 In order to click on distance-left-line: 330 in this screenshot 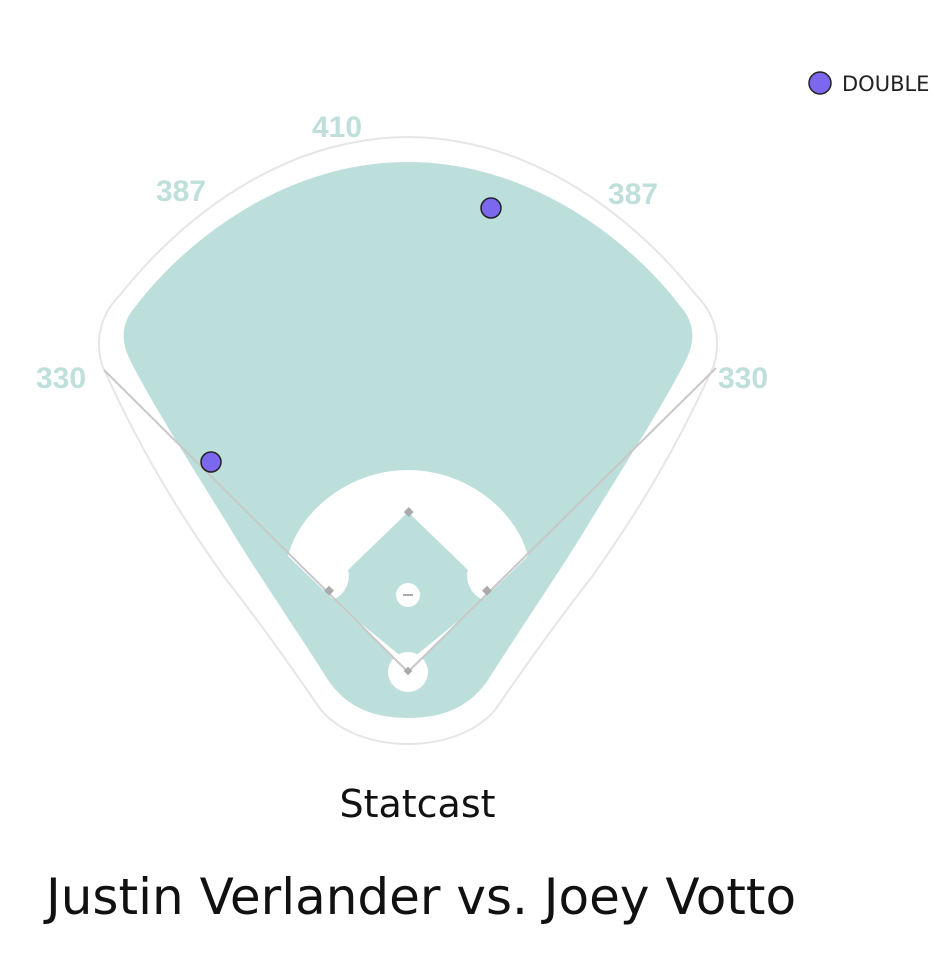, I will do `click(61, 378)`.